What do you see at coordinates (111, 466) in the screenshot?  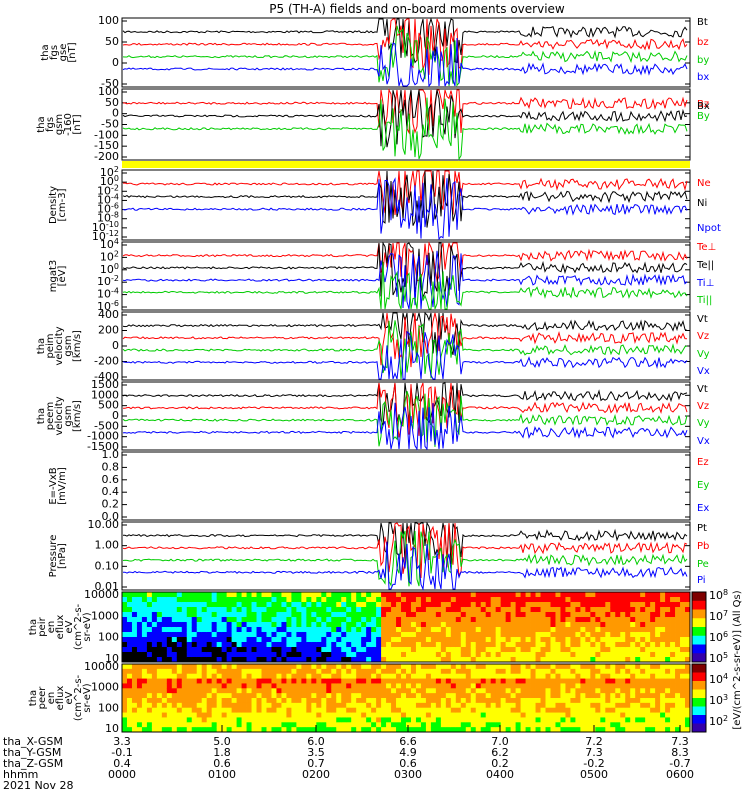 I see `ytick-label: 0.8` at bounding box center [111, 466].